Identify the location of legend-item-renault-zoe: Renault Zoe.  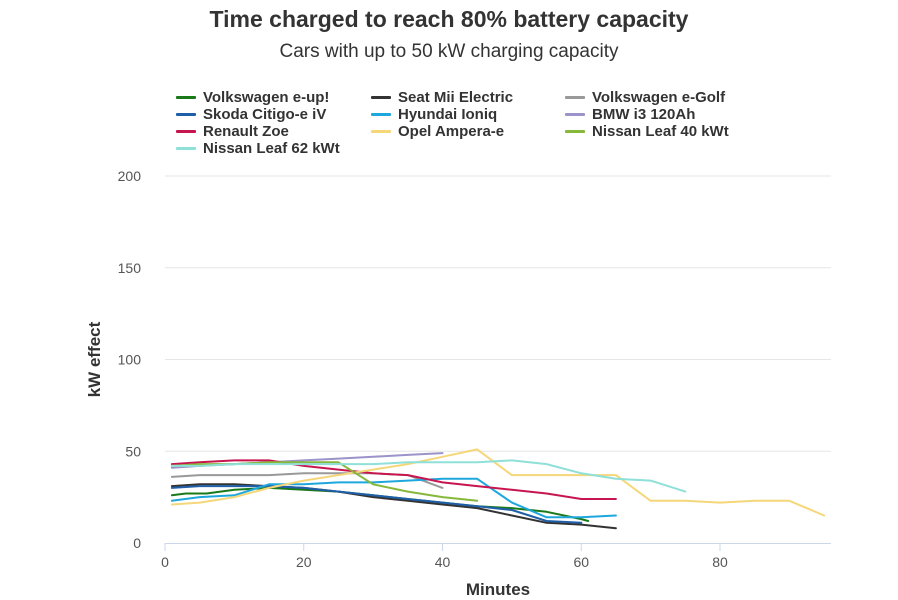
(232, 131).